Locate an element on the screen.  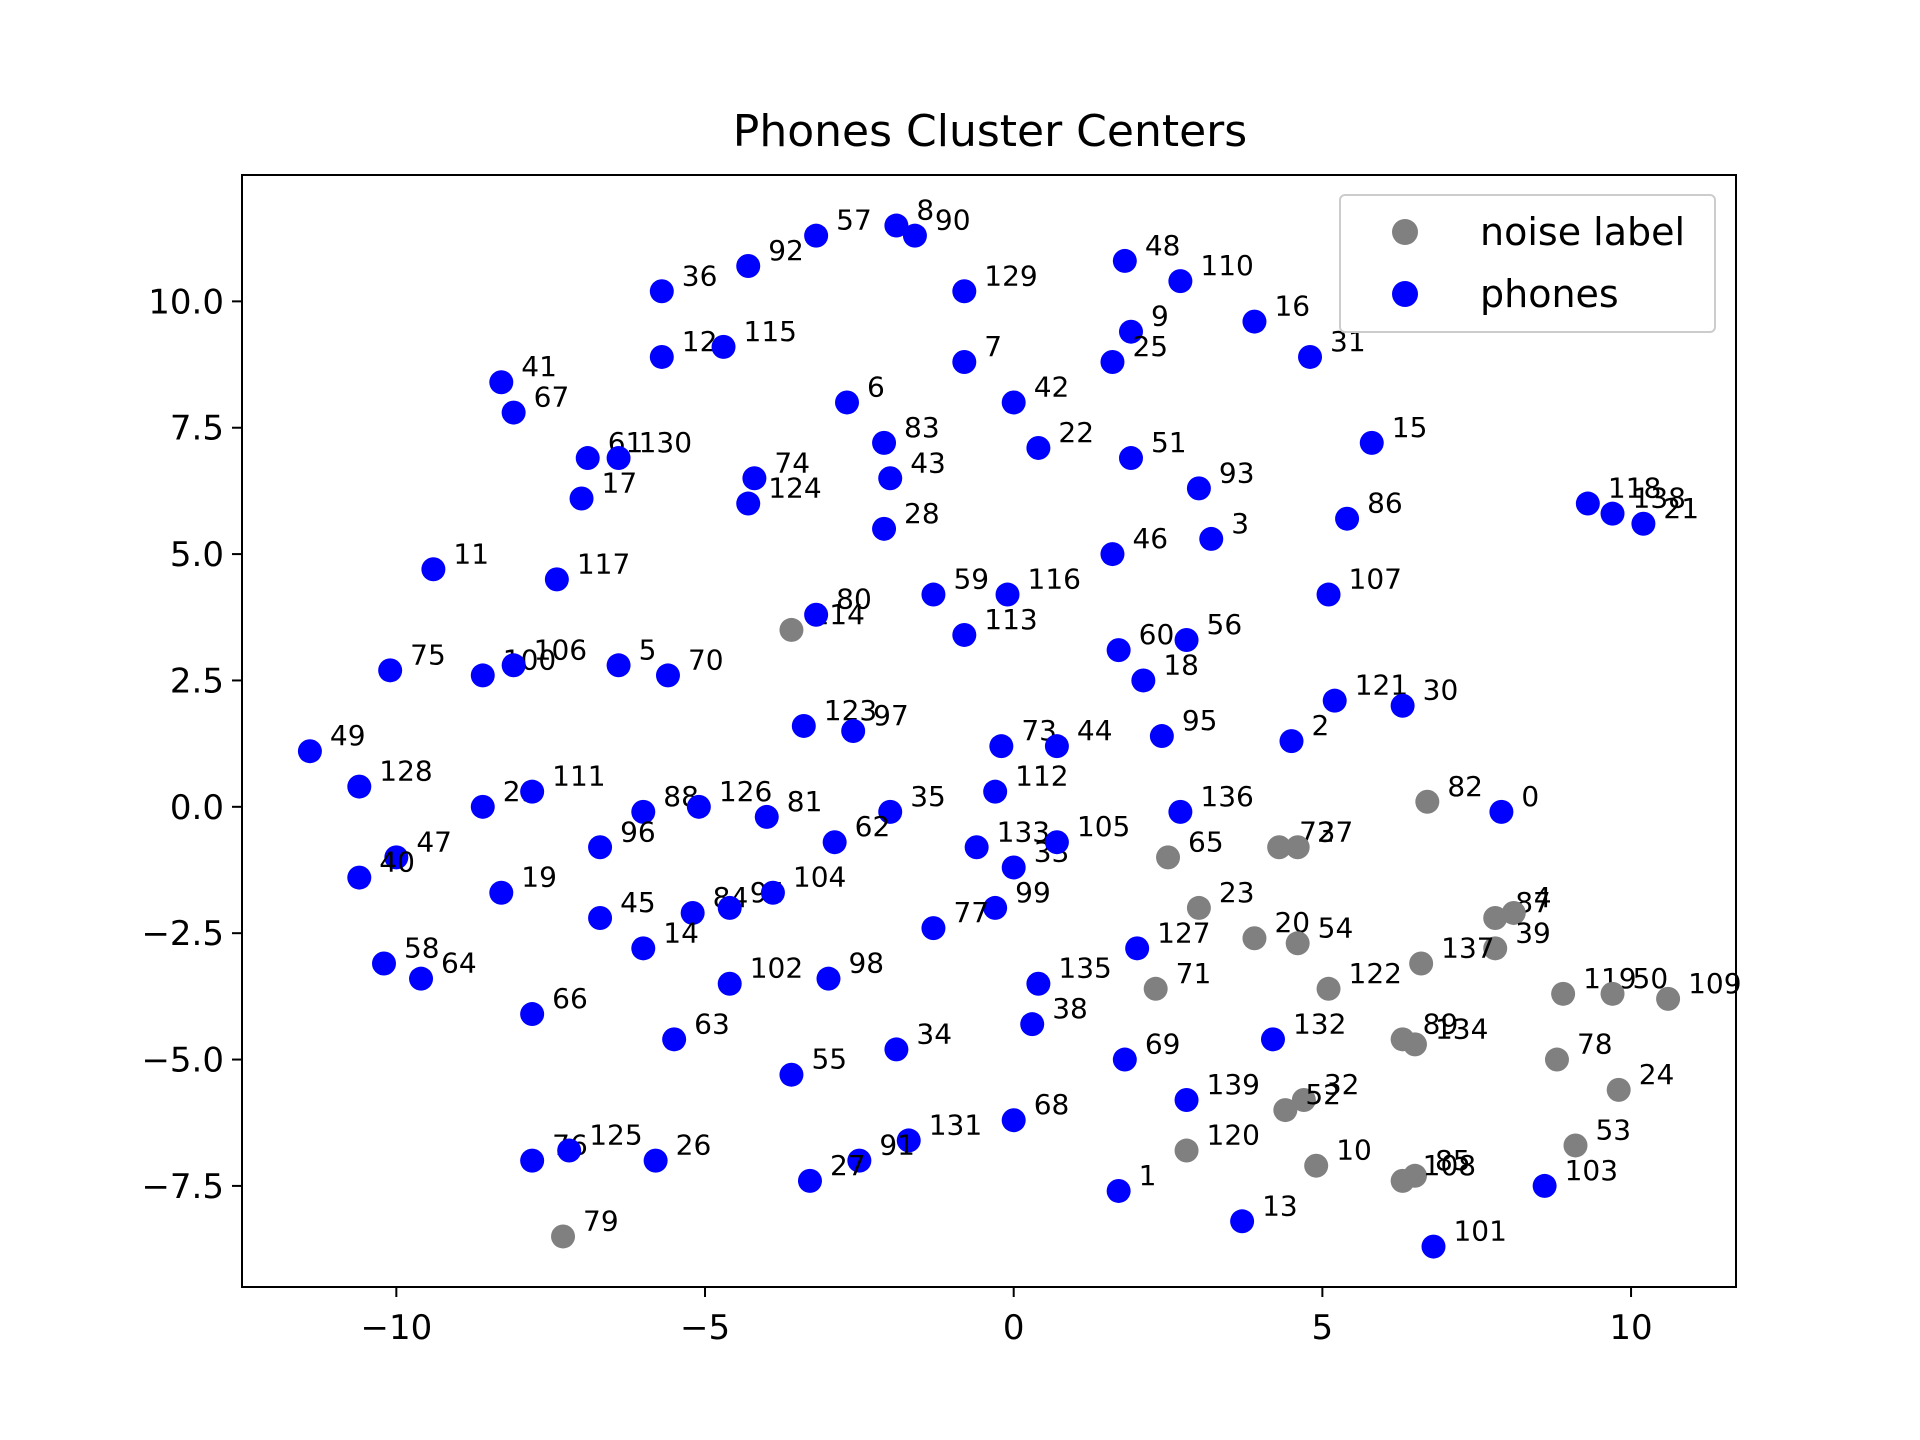
point-label-130: 130 is located at coordinates (665, 442).